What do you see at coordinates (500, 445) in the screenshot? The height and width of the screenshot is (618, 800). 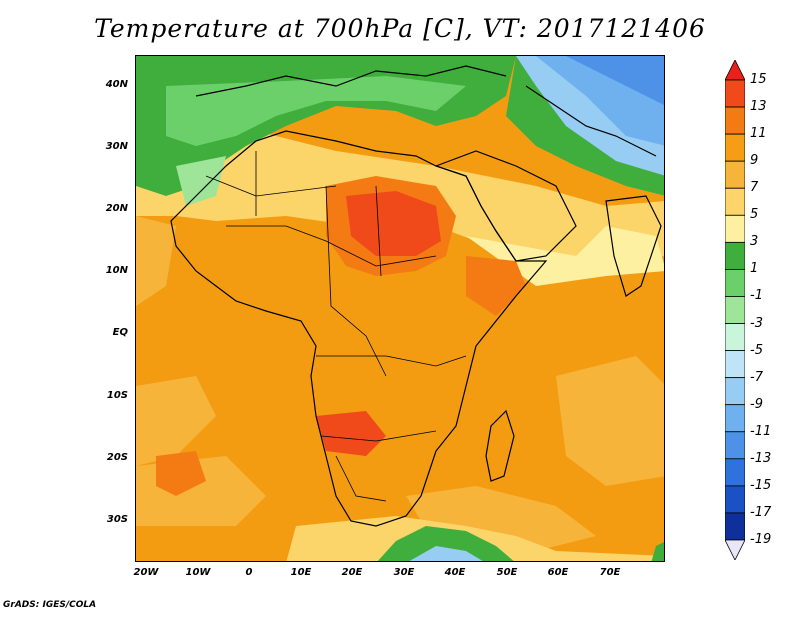 I see `madagascar-outline` at bounding box center [500, 445].